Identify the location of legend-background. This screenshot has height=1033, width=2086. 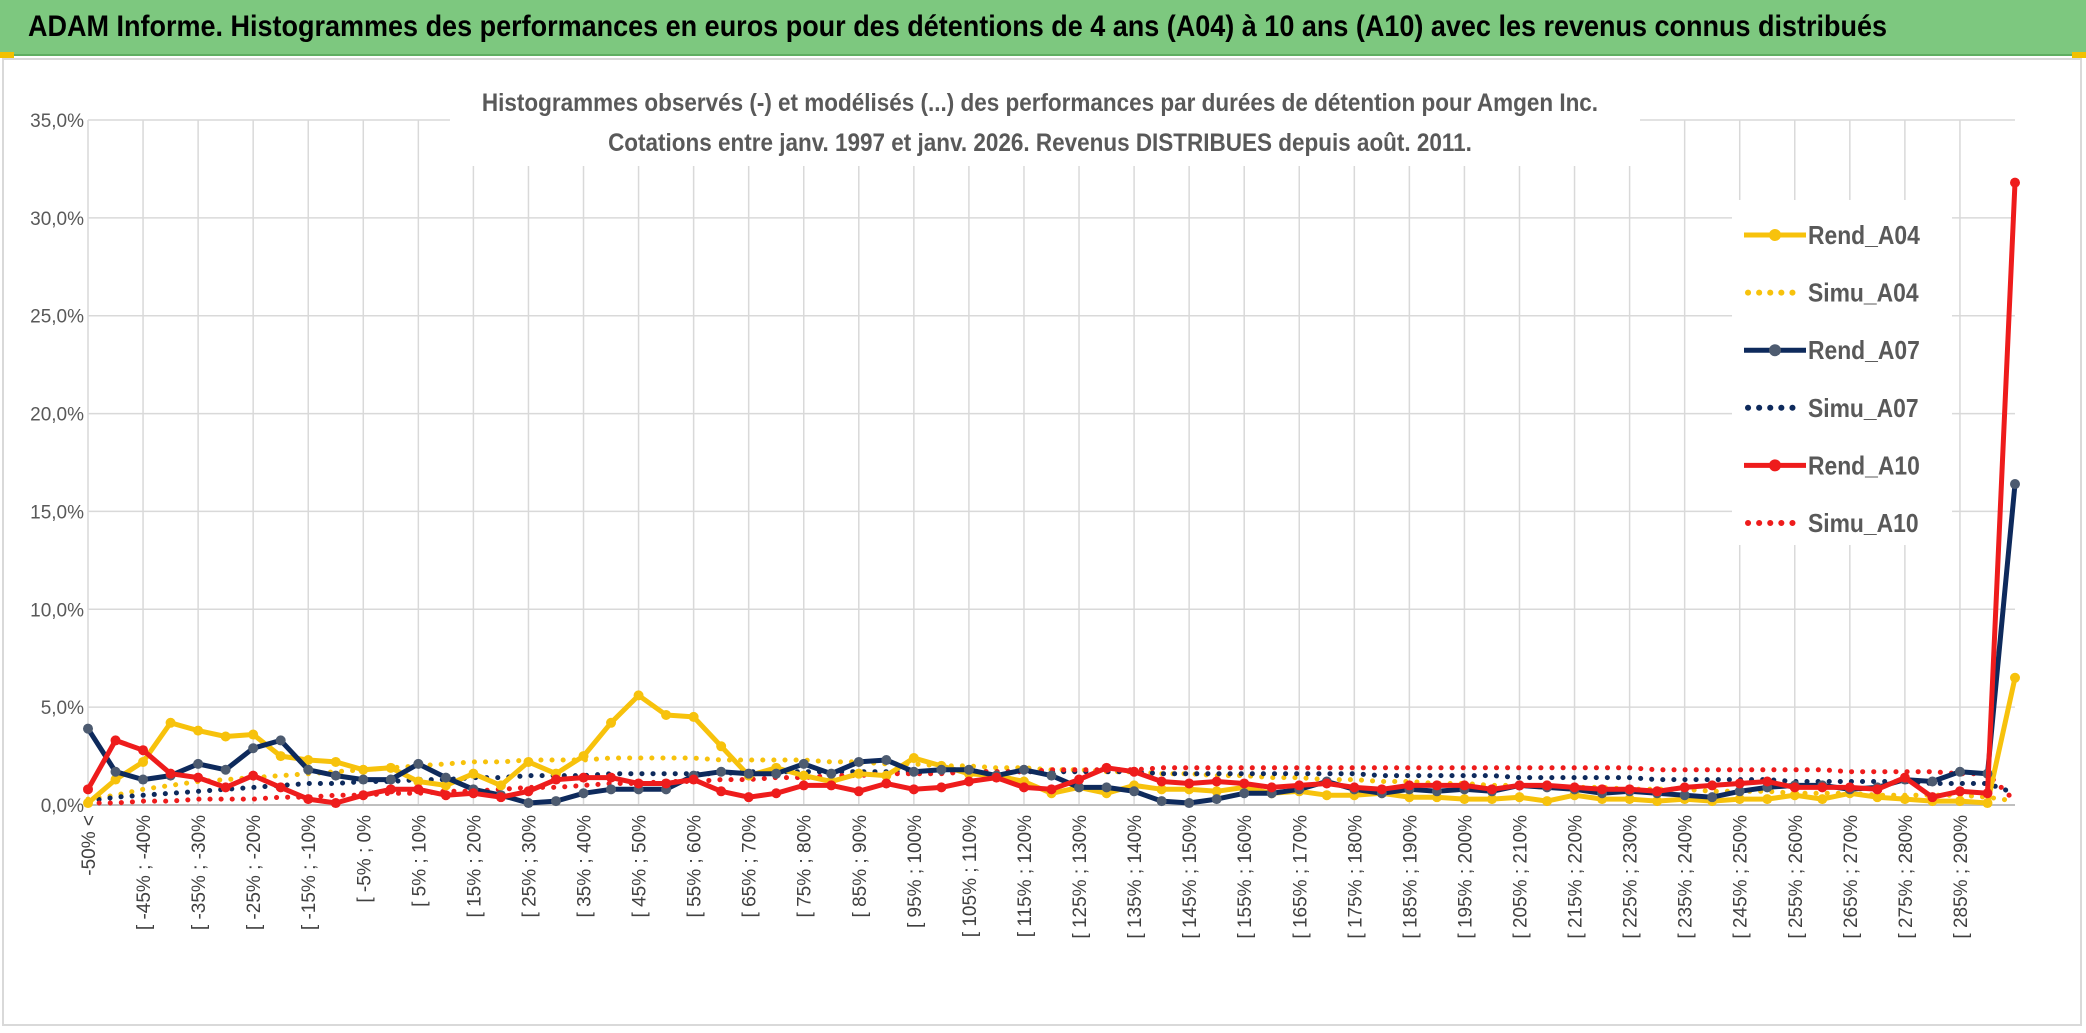
(1842, 372).